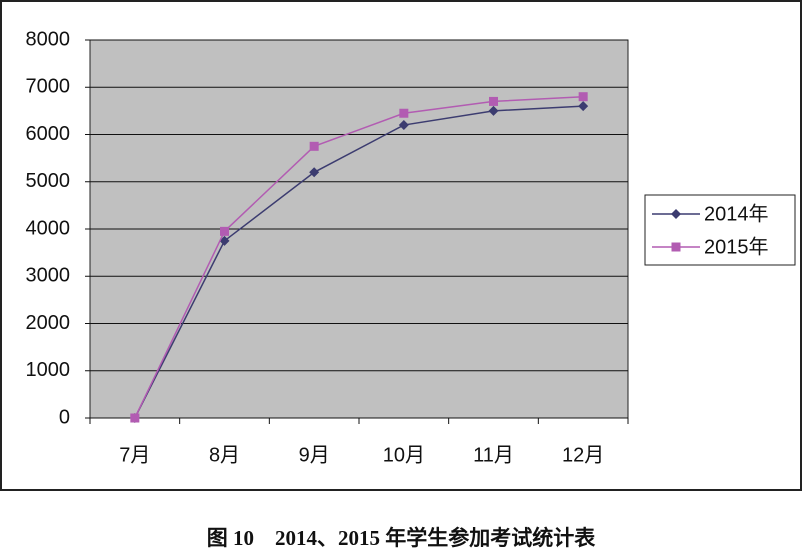 This screenshot has height=559, width=802. What do you see at coordinates (583, 455) in the screenshot?
I see `x-tick-label: 12月` at bounding box center [583, 455].